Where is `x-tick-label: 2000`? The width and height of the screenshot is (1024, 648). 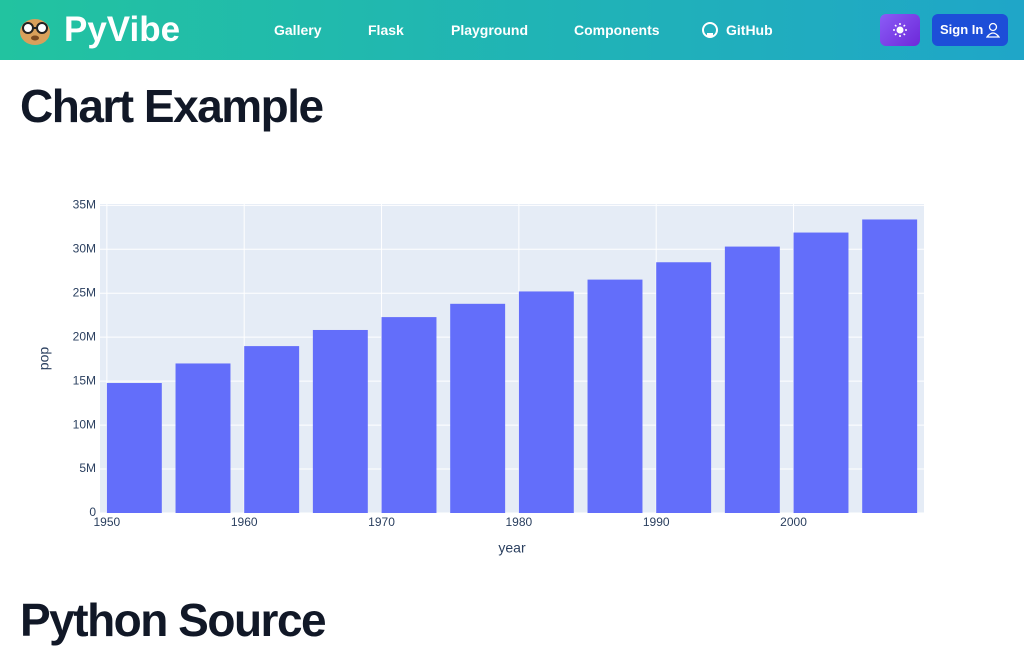 x-tick-label: 2000 is located at coordinates (793, 522).